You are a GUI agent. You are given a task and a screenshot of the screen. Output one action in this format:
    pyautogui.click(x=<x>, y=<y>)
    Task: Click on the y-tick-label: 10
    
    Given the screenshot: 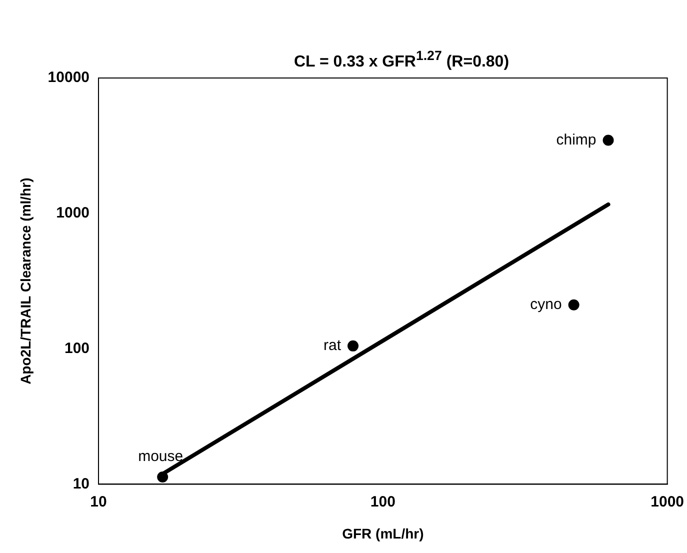 What is the action you would take?
    pyautogui.click(x=81, y=483)
    